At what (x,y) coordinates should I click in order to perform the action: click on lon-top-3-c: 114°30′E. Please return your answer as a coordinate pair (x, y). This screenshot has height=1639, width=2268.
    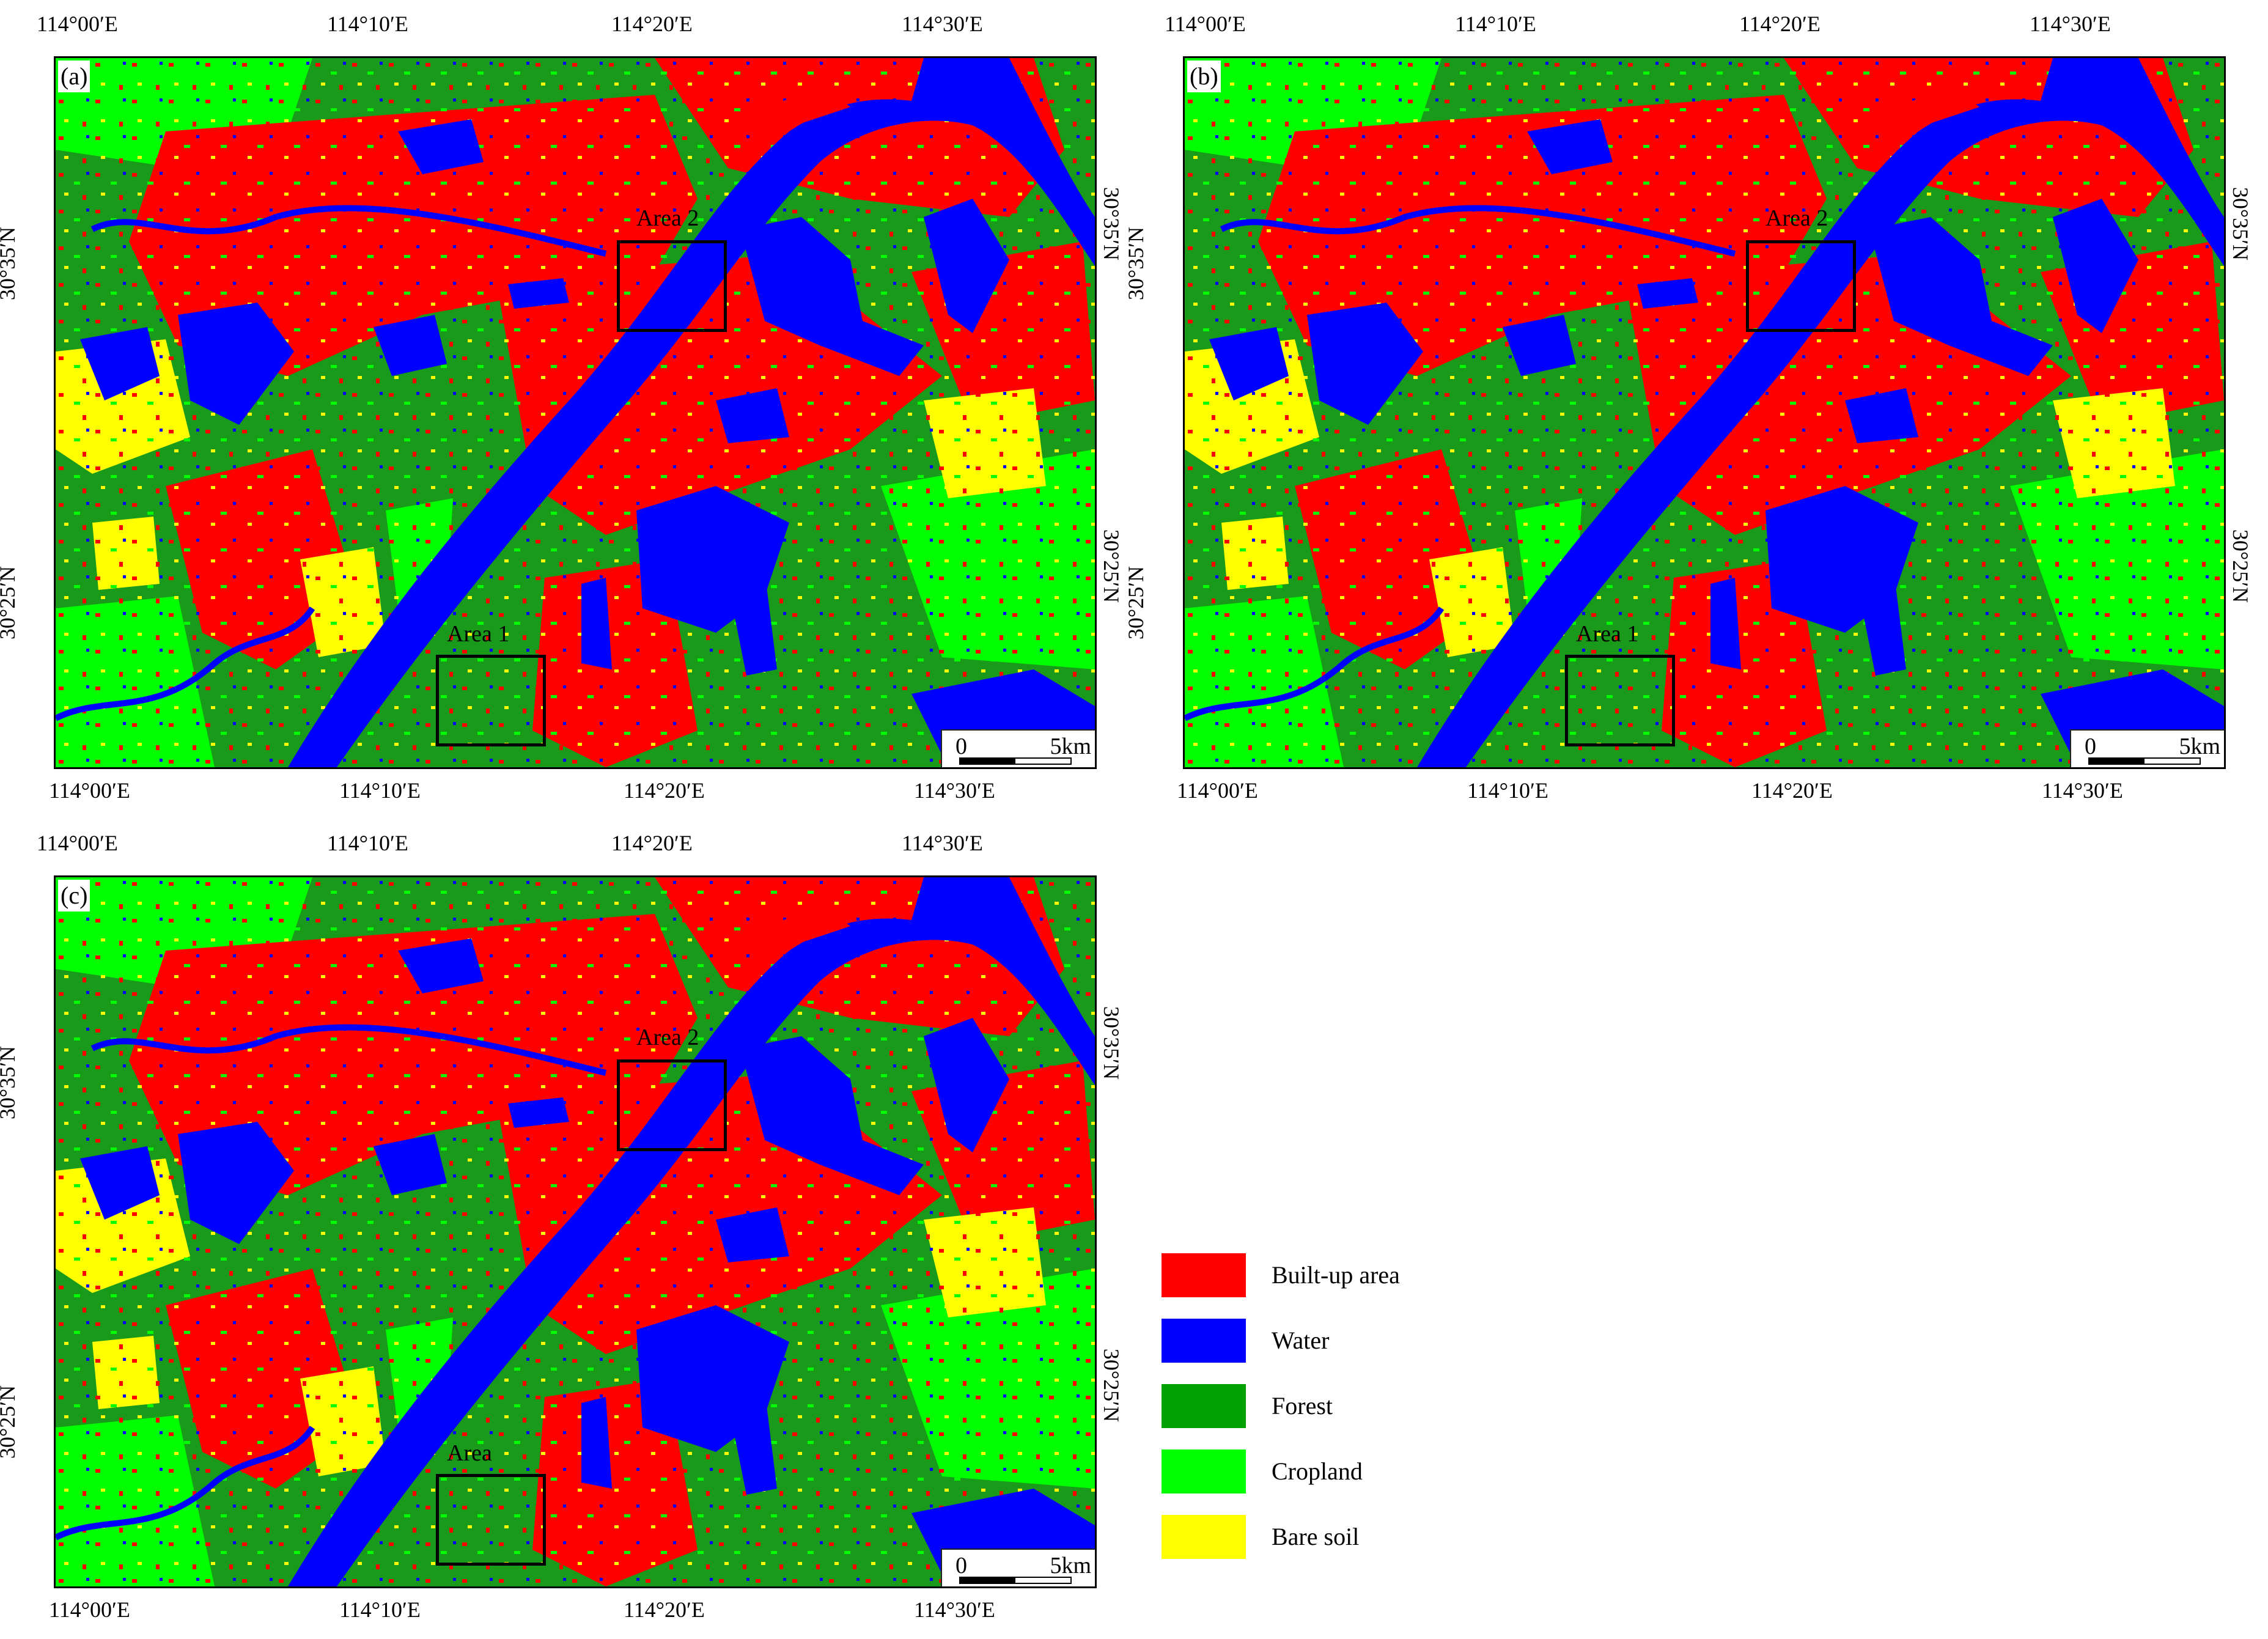
    Looking at the image, I should click on (942, 843).